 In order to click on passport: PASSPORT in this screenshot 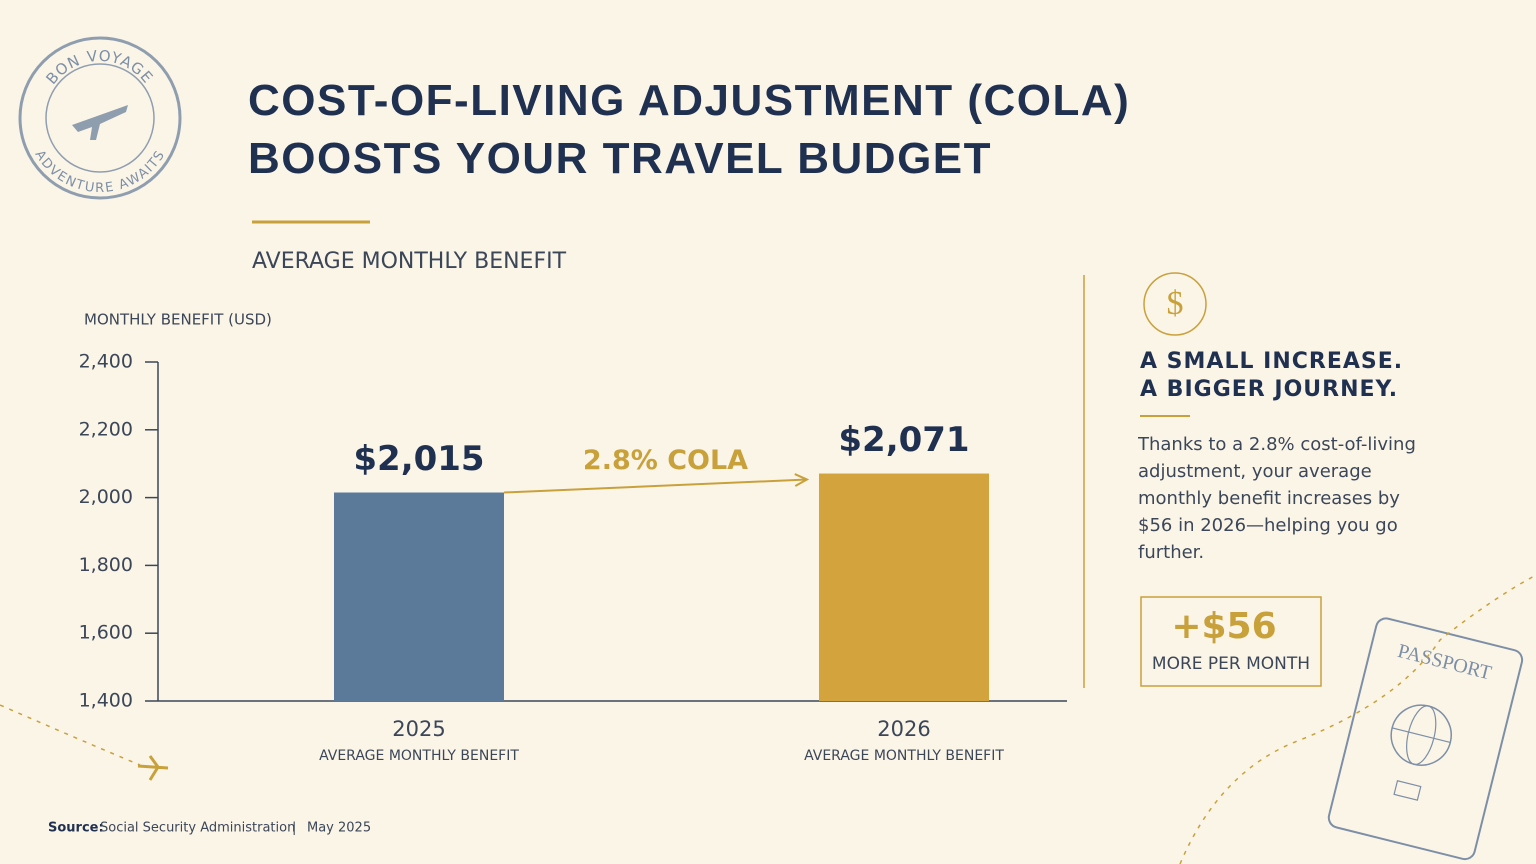, I will do `click(1425, 739)`.